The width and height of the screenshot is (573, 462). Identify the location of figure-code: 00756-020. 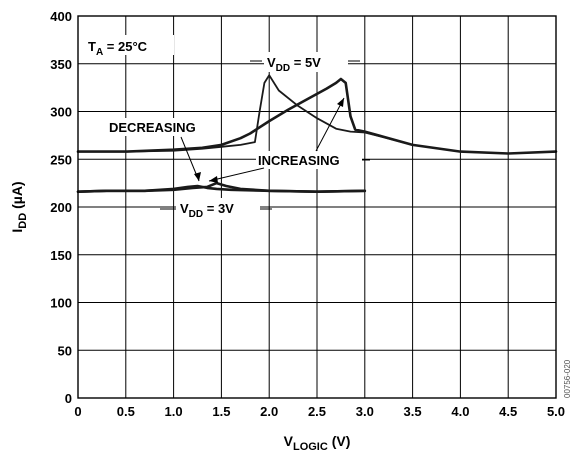
(567, 378).